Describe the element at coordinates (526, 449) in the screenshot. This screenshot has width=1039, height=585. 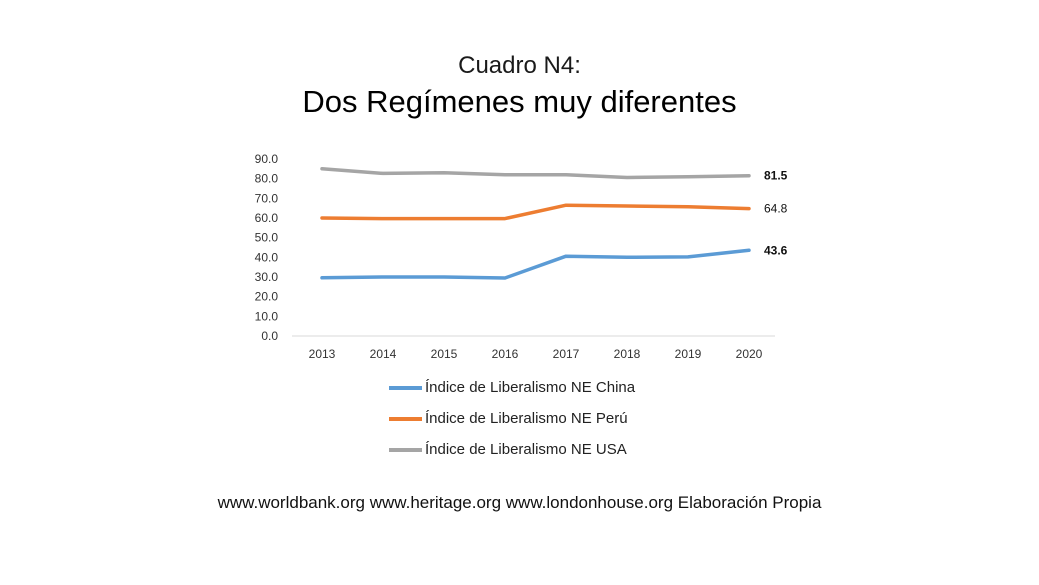
I see `legend-label: Índice de Liberalismo NE USA` at that location.